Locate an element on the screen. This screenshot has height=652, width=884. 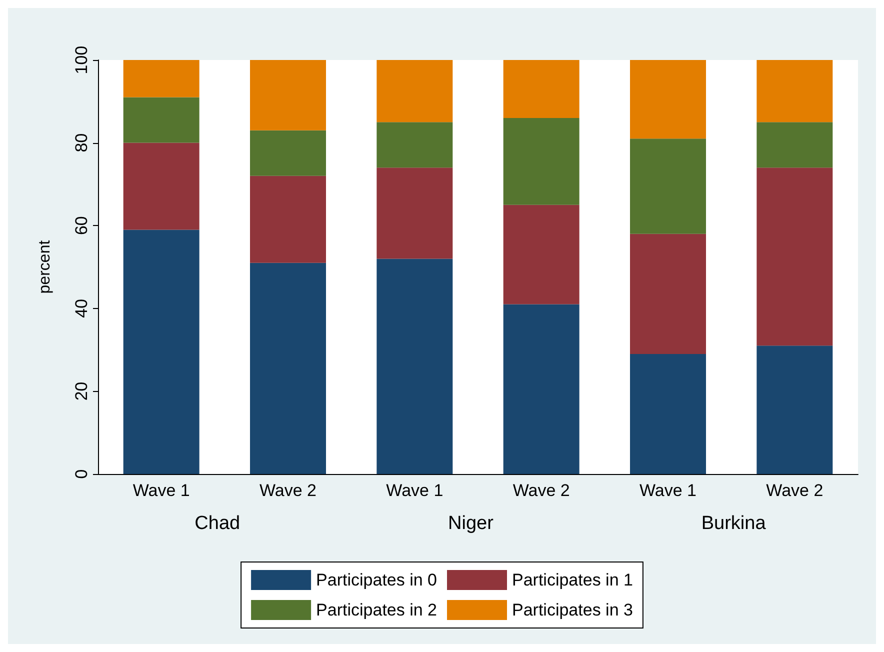
y-tick-label: 100 is located at coordinates (81, 60).